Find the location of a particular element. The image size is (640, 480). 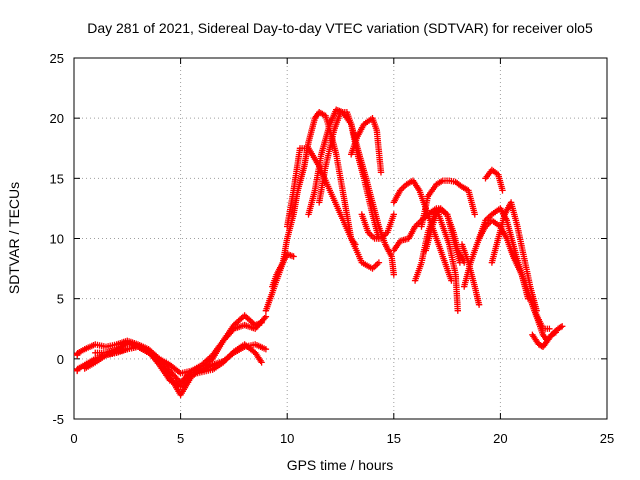

series-arc23 is located at coordinates (536, 295).